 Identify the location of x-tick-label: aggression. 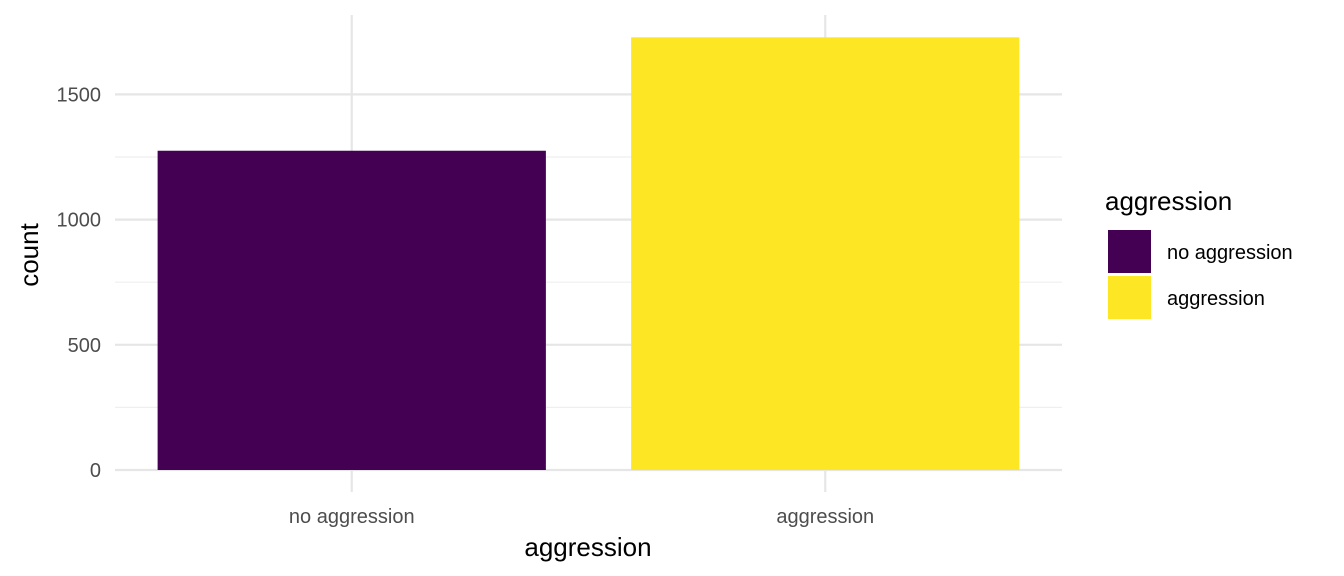
(825, 517).